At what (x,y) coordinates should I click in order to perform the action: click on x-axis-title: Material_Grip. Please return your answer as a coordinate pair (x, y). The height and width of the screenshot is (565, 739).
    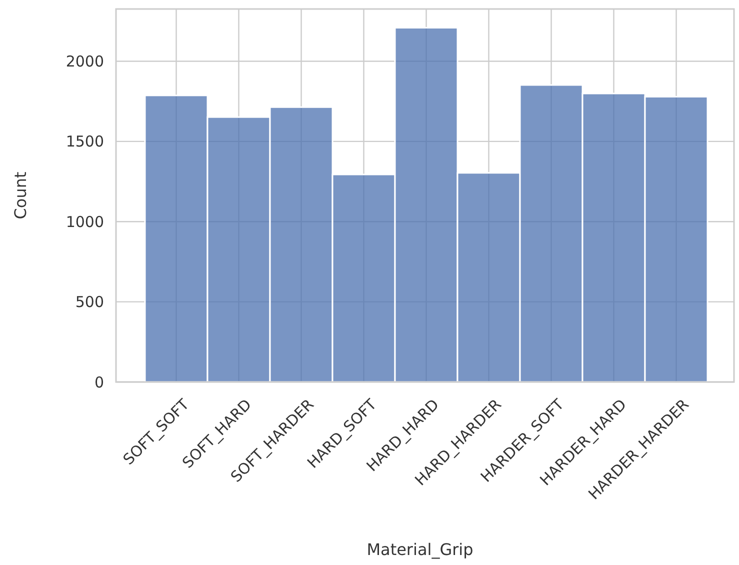
    Looking at the image, I should click on (420, 549).